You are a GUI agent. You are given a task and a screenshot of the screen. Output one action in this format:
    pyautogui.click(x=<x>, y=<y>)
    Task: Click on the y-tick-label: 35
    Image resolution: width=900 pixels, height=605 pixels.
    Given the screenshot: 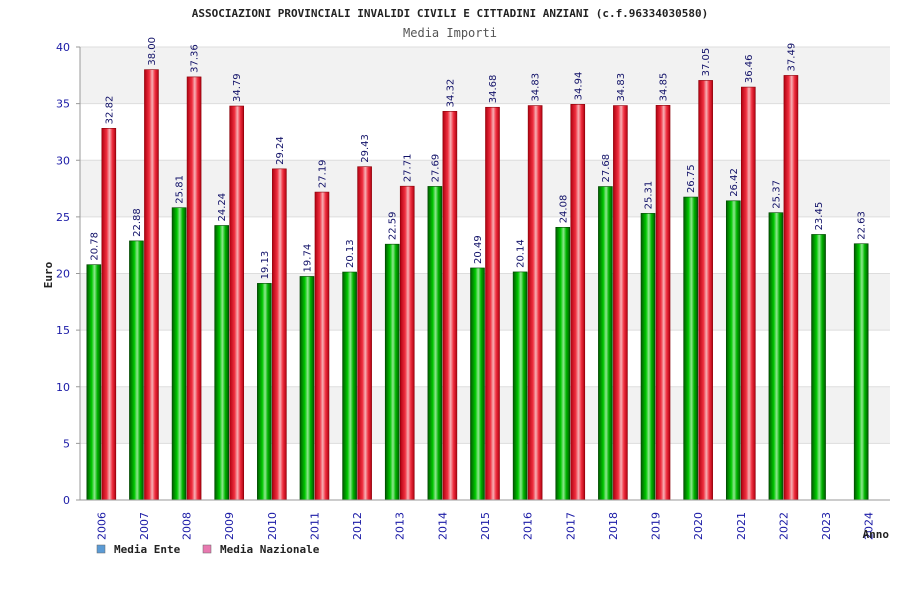 What is the action you would take?
    pyautogui.click(x=63, y=104)
    